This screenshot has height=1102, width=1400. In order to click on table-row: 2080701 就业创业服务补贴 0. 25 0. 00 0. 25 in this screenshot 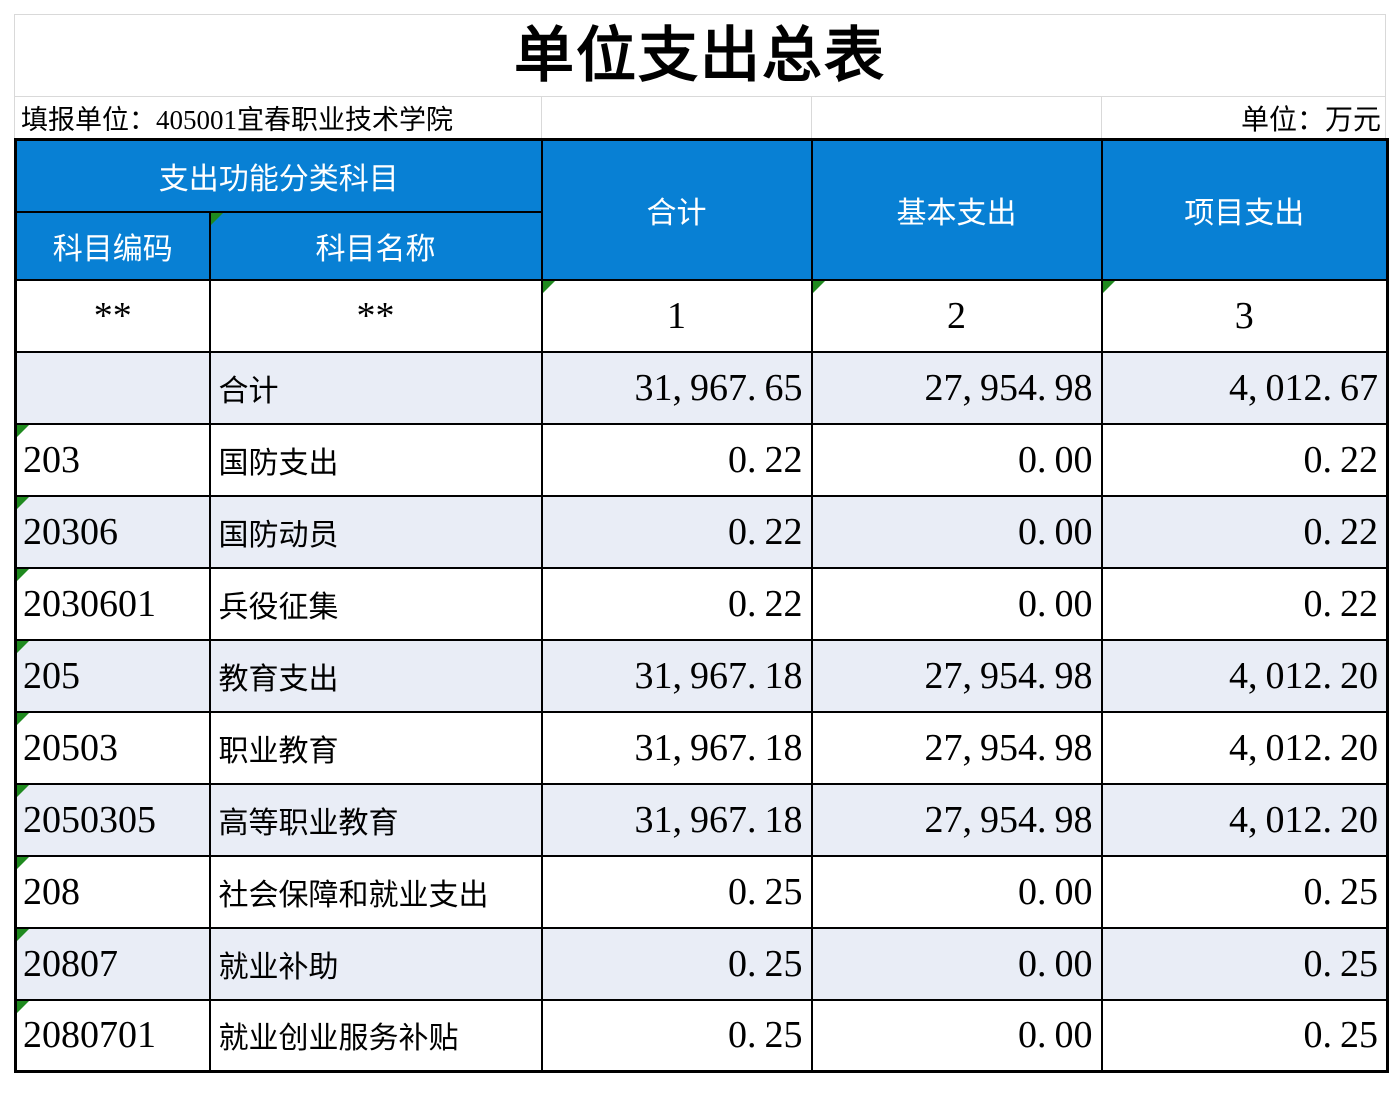, I will do `click(701, 1035)`.